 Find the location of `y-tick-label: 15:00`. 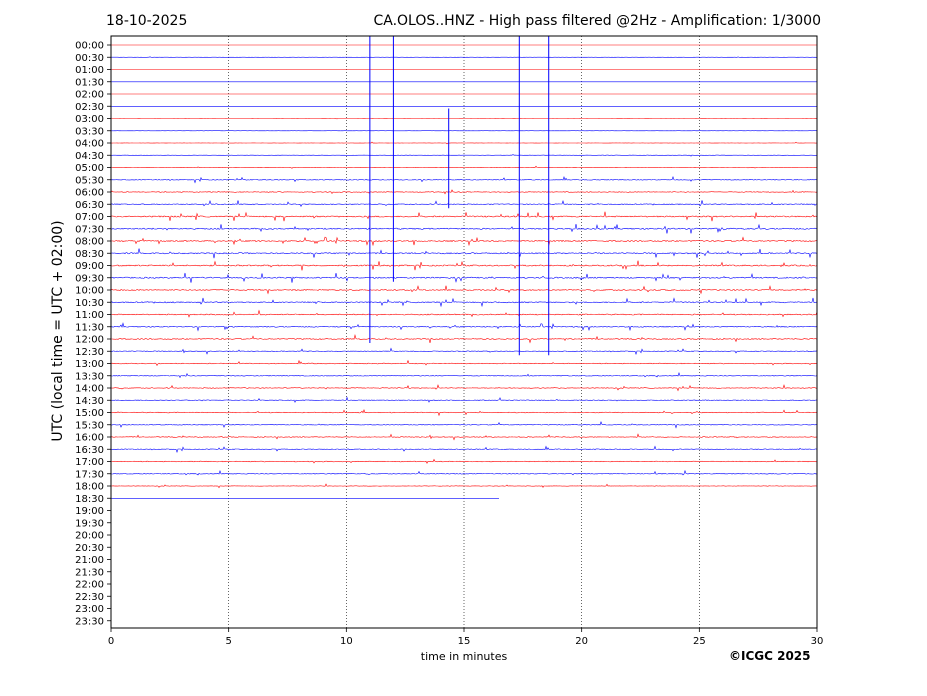

y-tick-label: 15:00 is located at coordinates (89, 413).